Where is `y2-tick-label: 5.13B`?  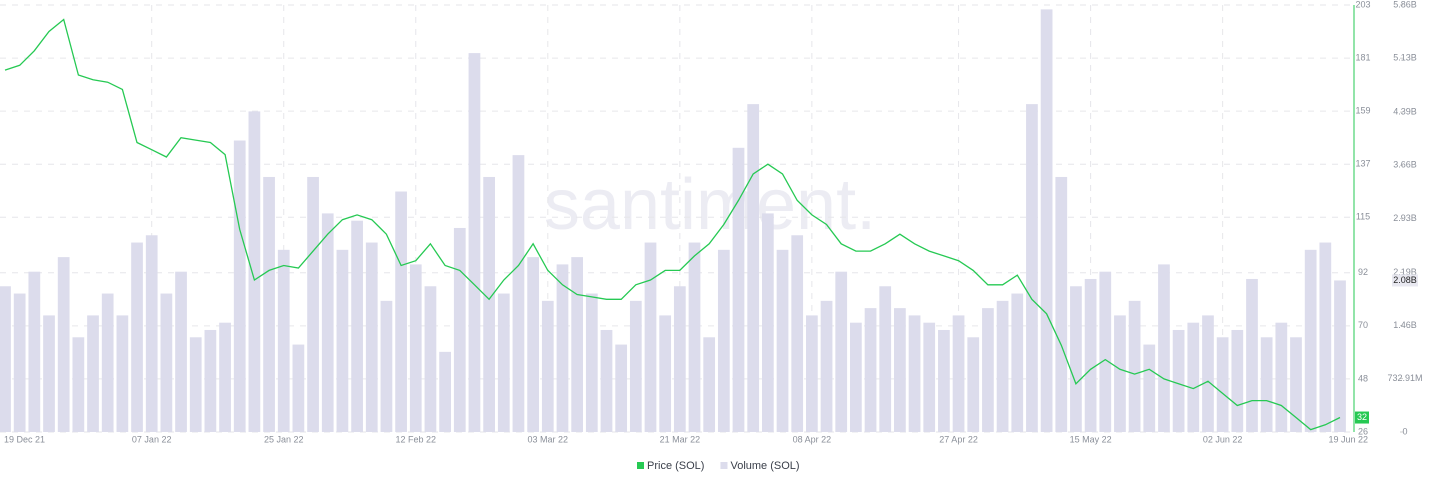 y2-tick-label: 5.13B is located at coordinates (1405, 58).